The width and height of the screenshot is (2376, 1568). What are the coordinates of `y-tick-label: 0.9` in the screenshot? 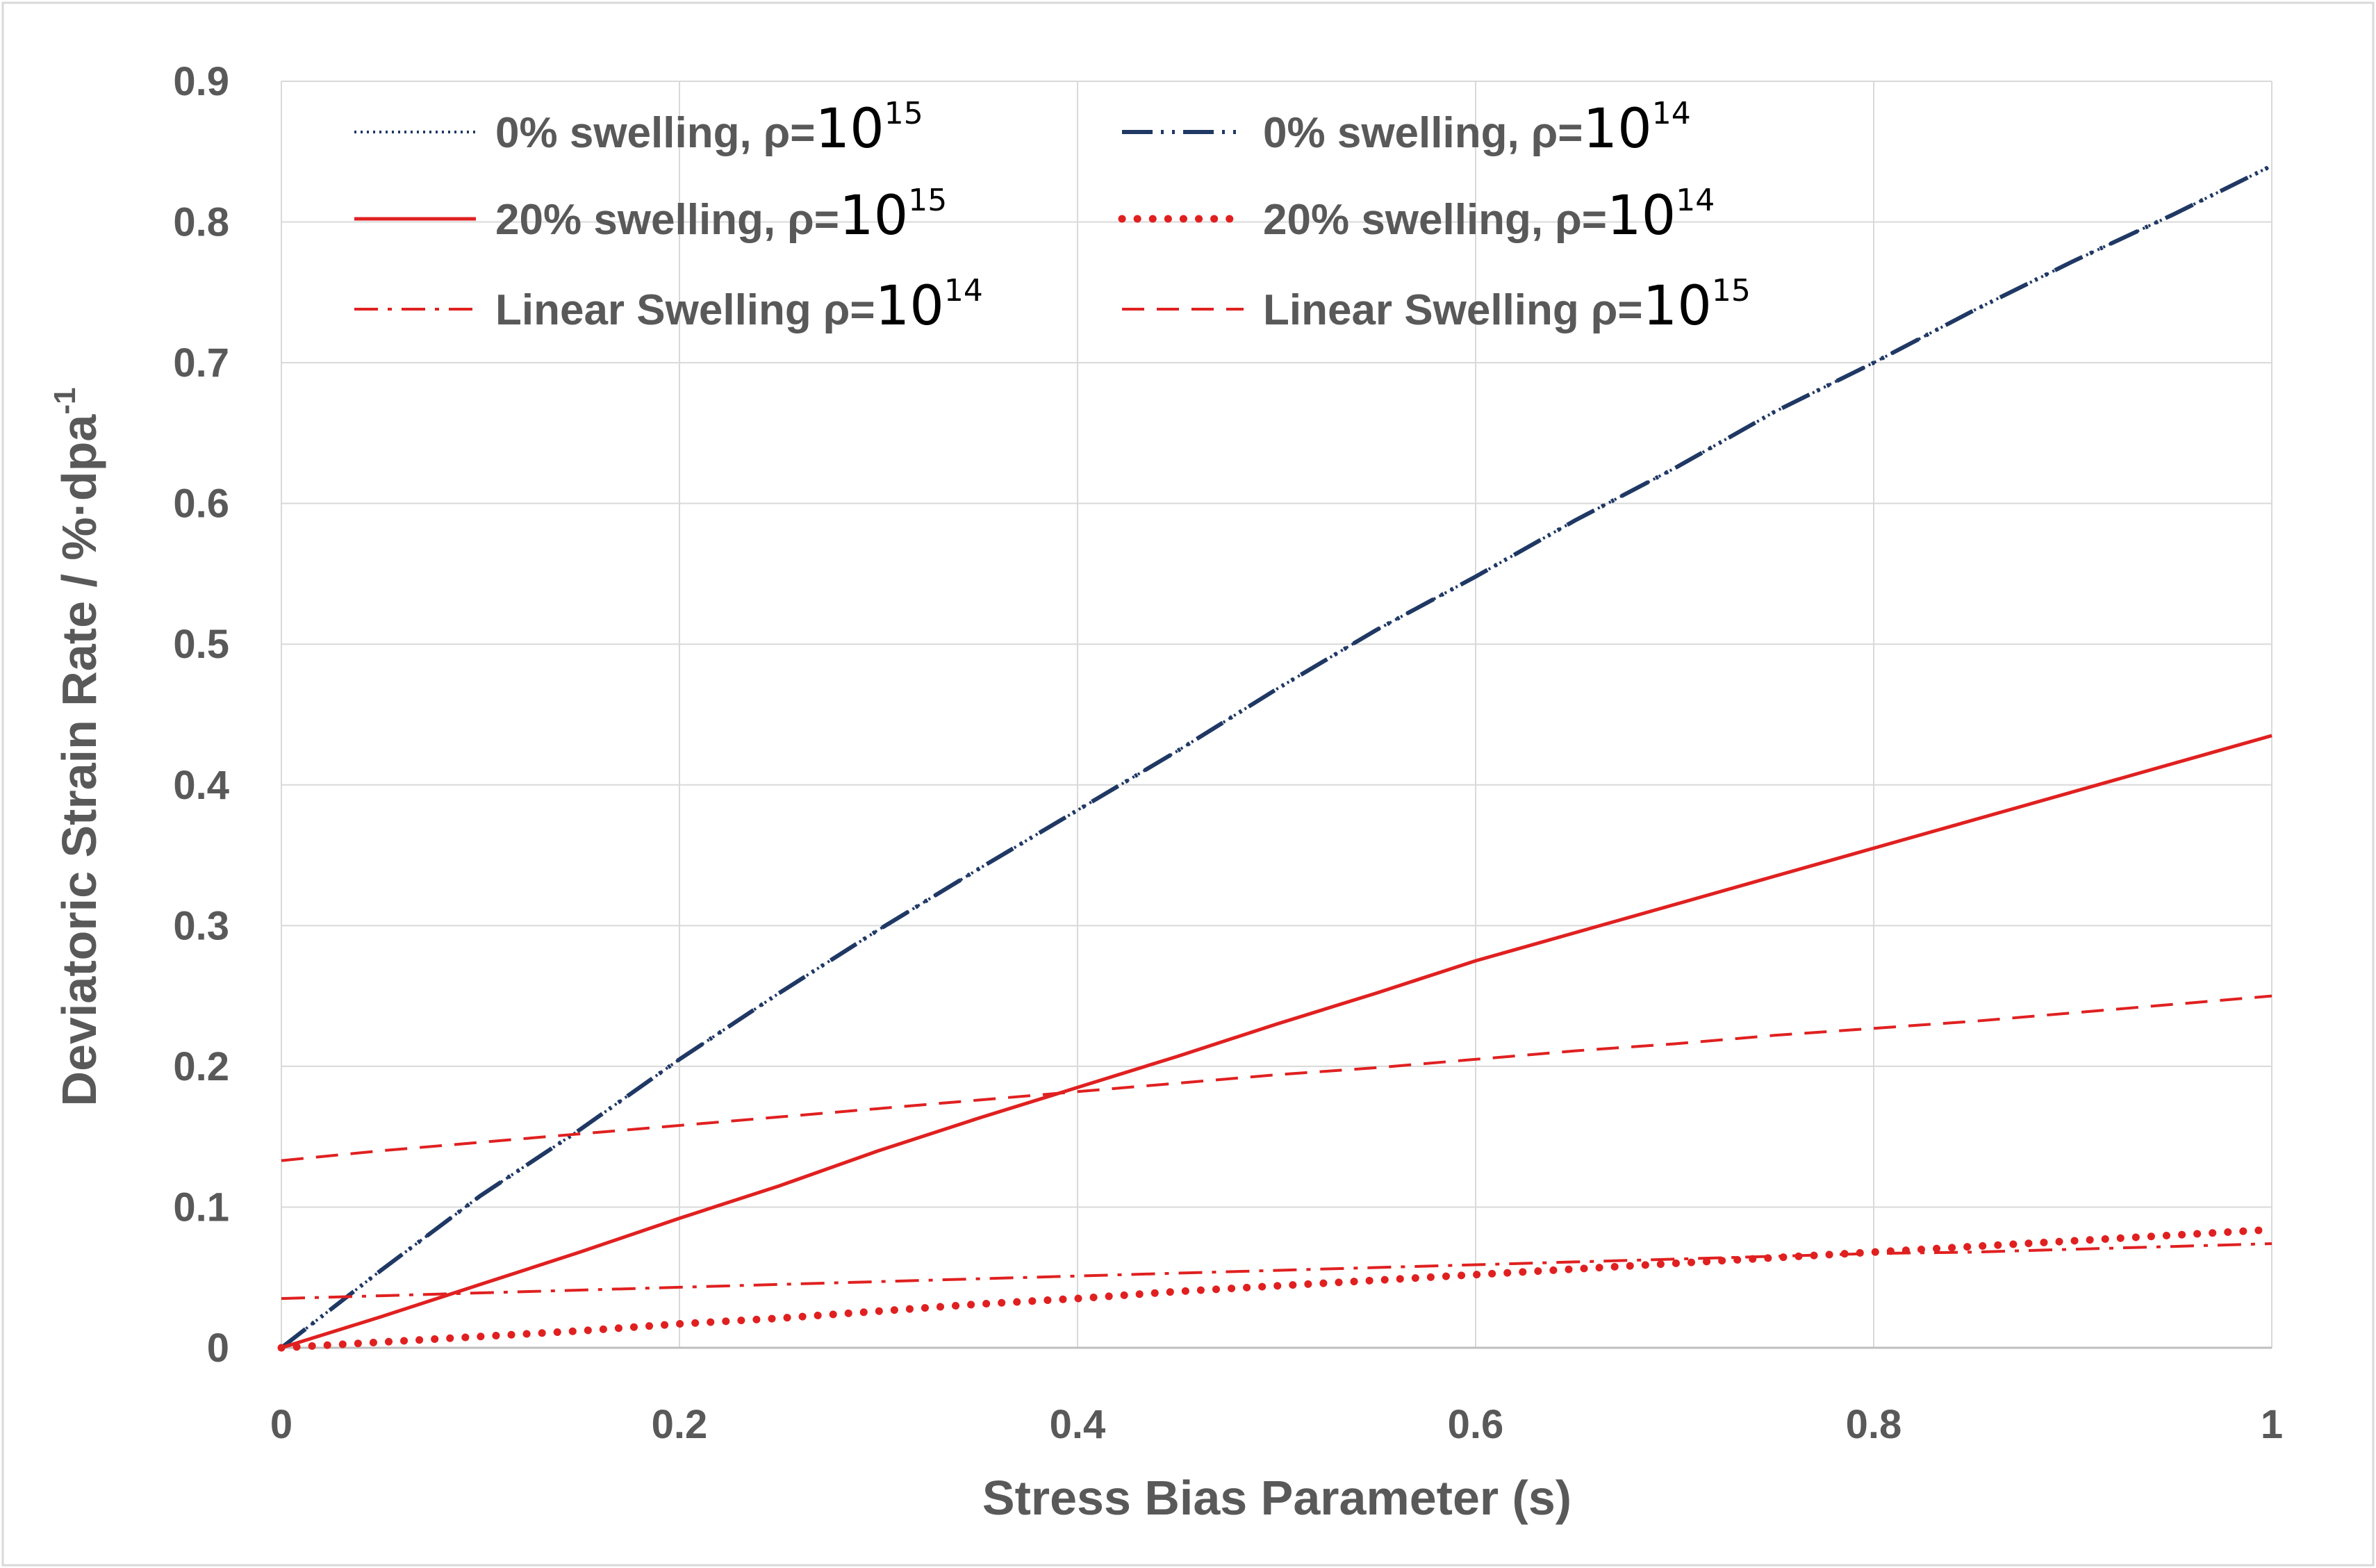 It's located at (201, 81).